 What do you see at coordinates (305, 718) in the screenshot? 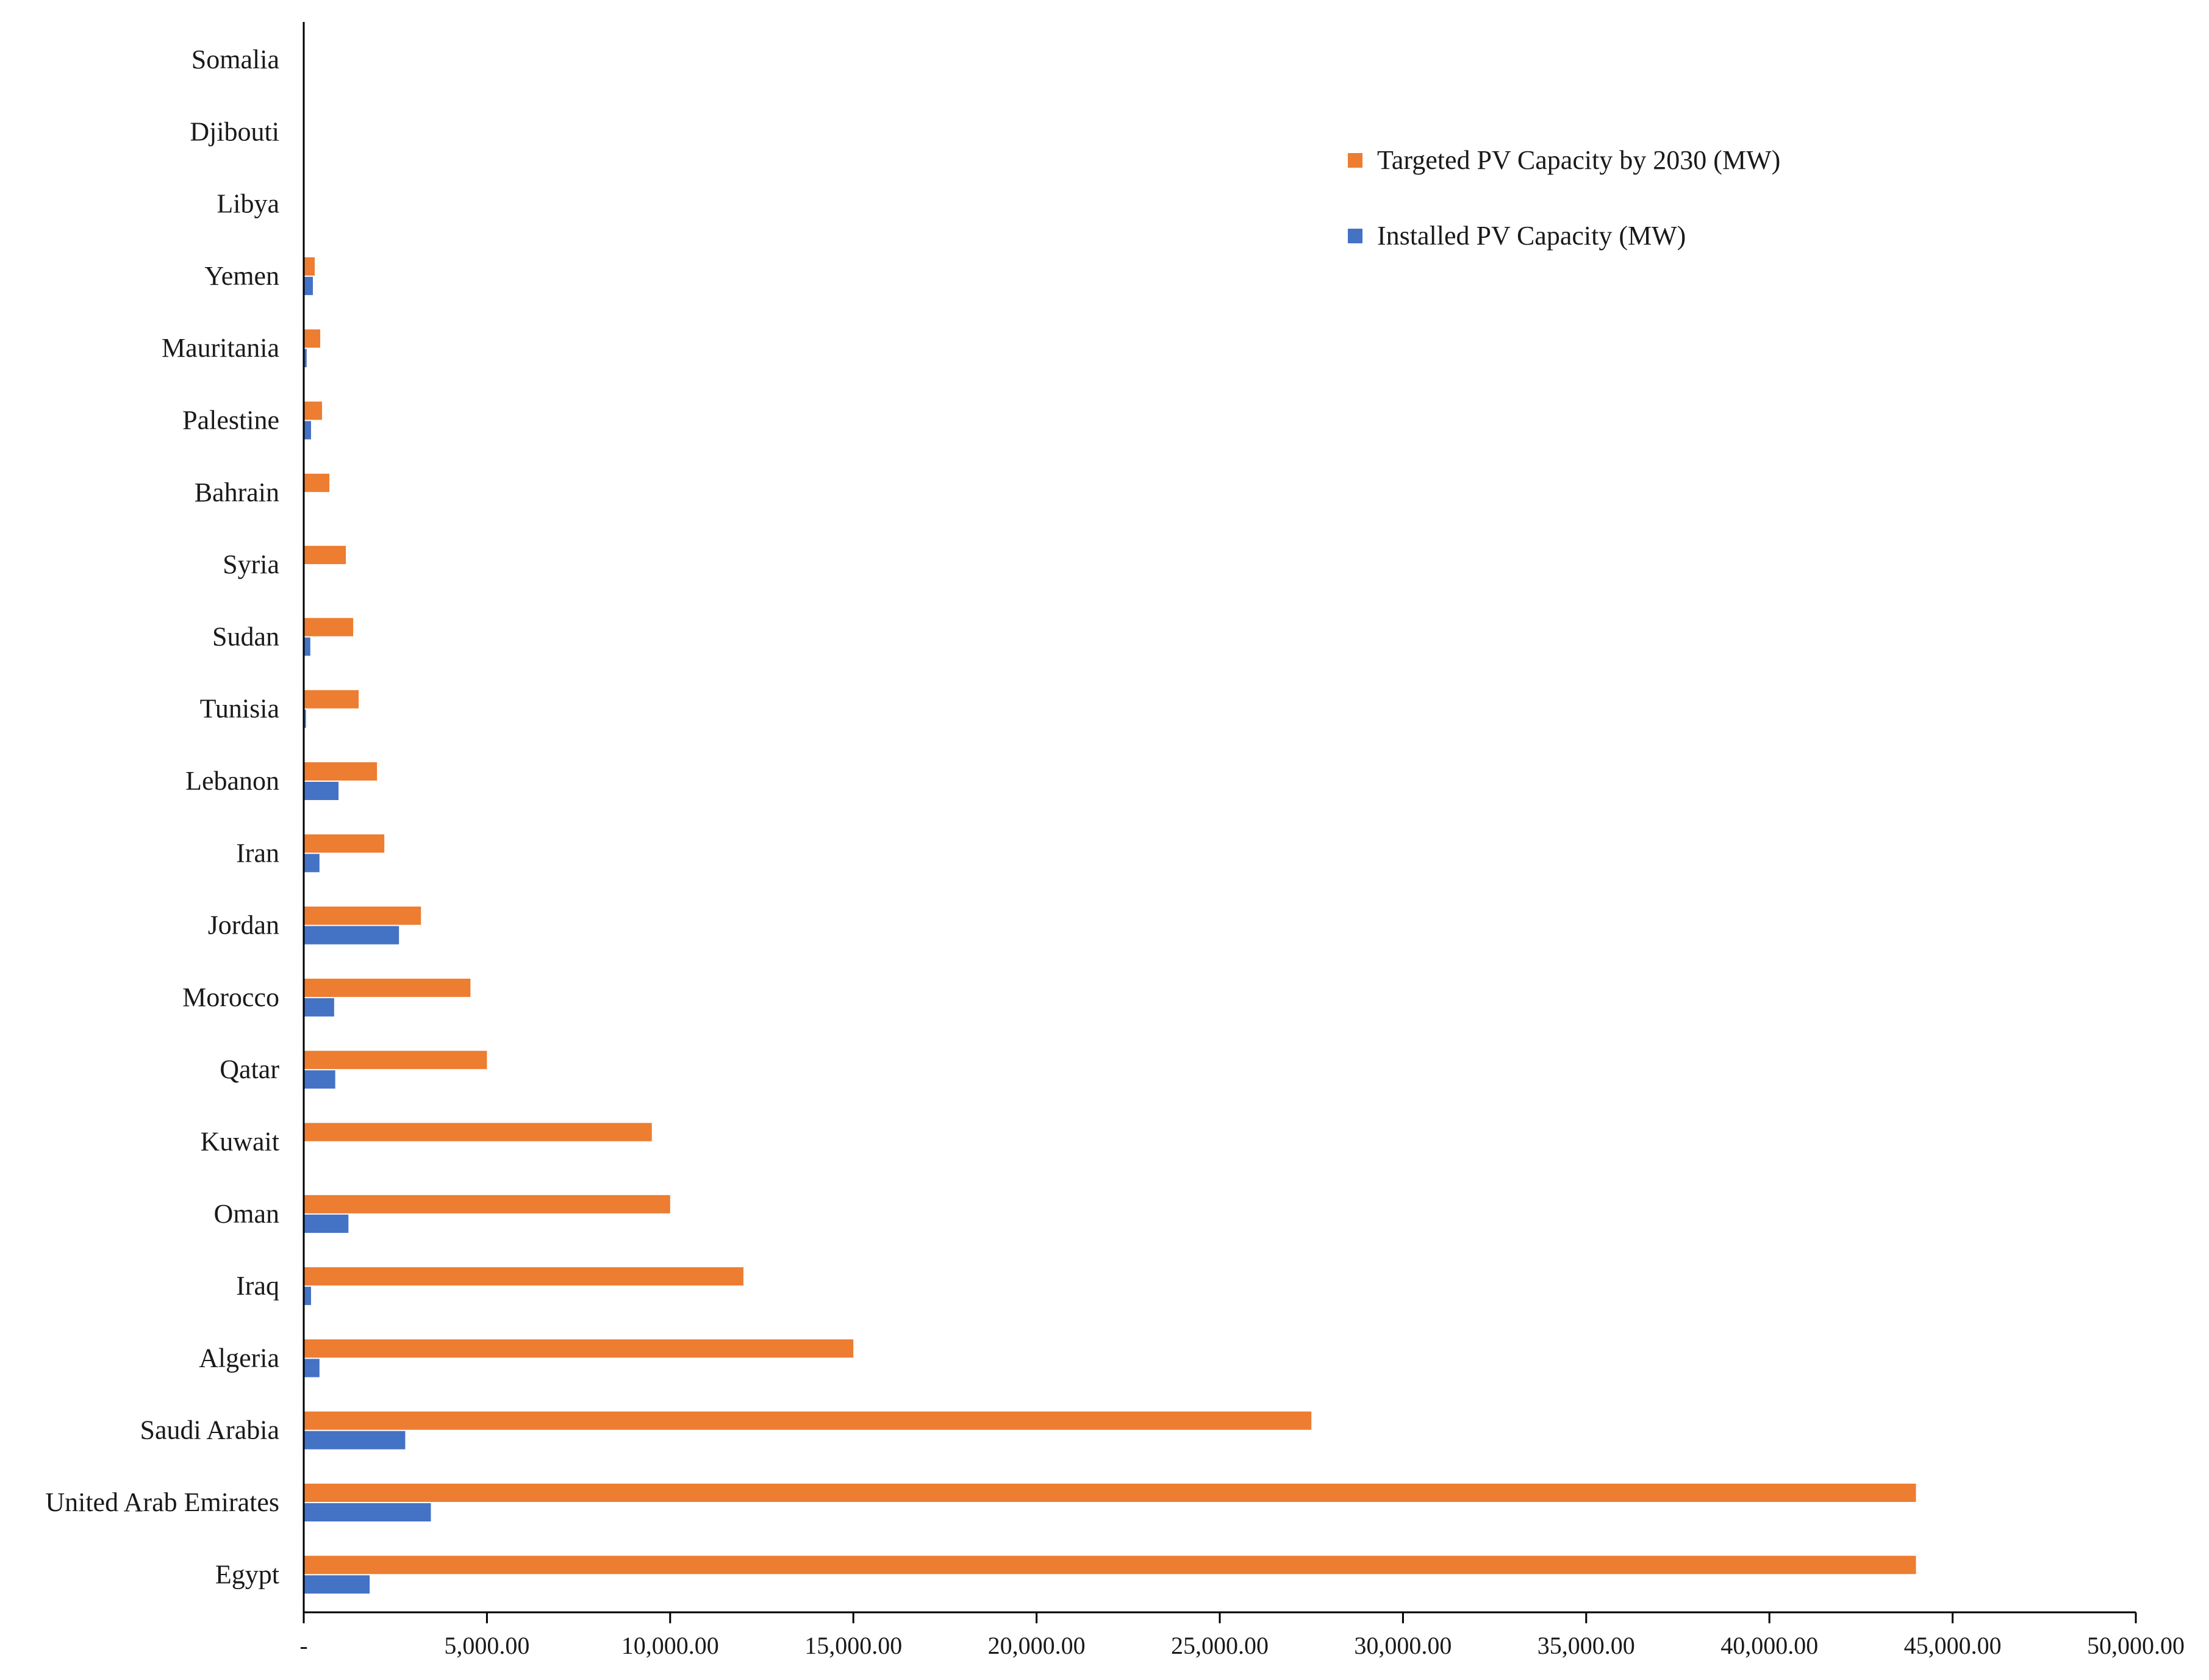
I see `bar-installed-tunisia` at bounding box center [305, 718].